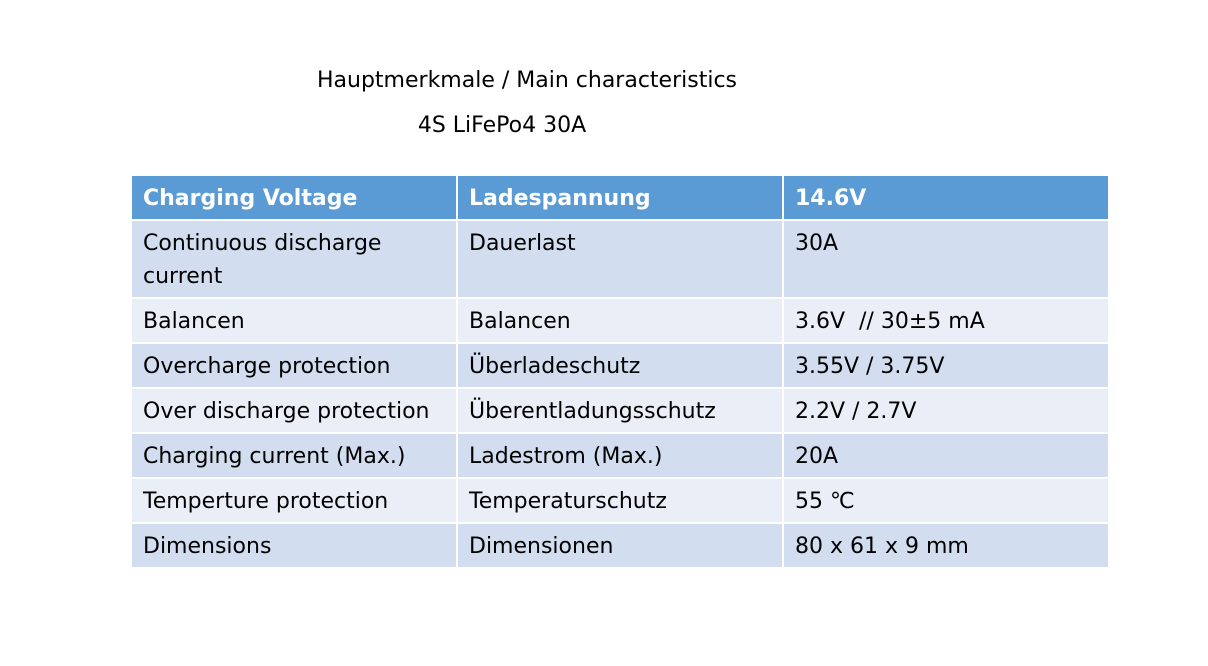 This screenshot has width=1208, height=666. I want to click on table-cell: Dimensionen, so click(620, 545).